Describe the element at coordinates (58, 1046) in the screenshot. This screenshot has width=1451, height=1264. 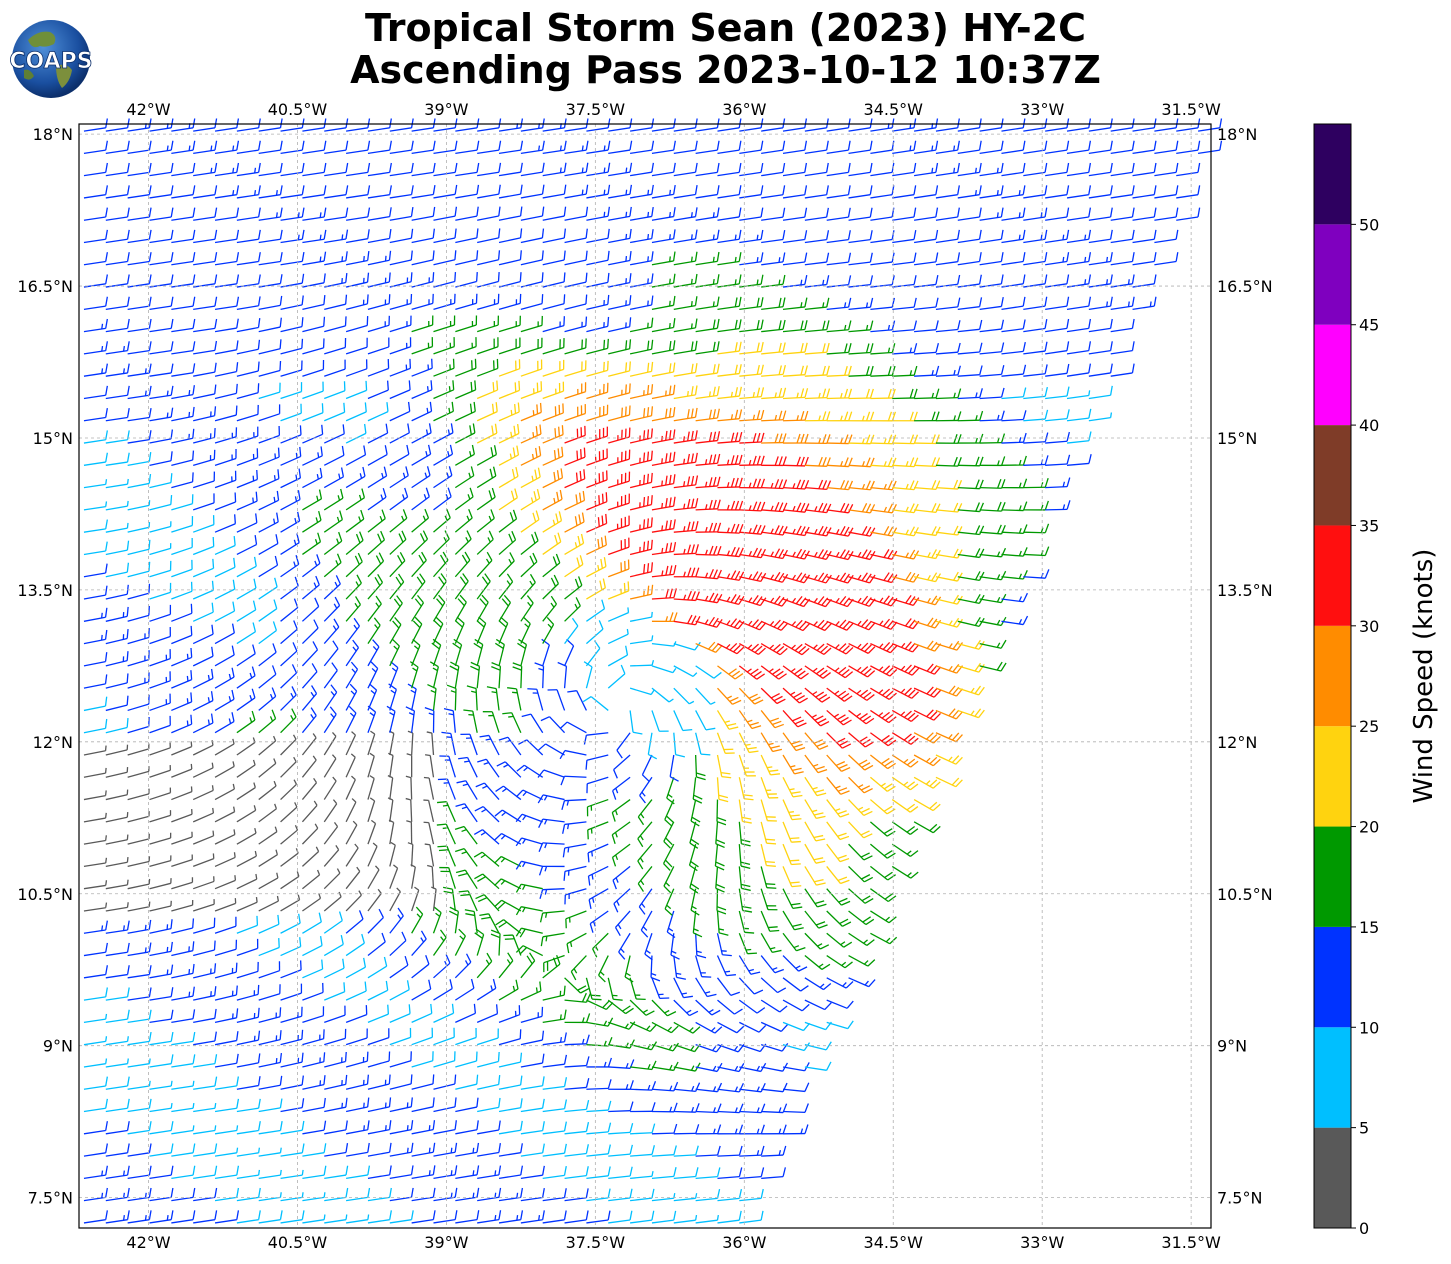
I see `lat-tick-label-left: 9°N` at that location.